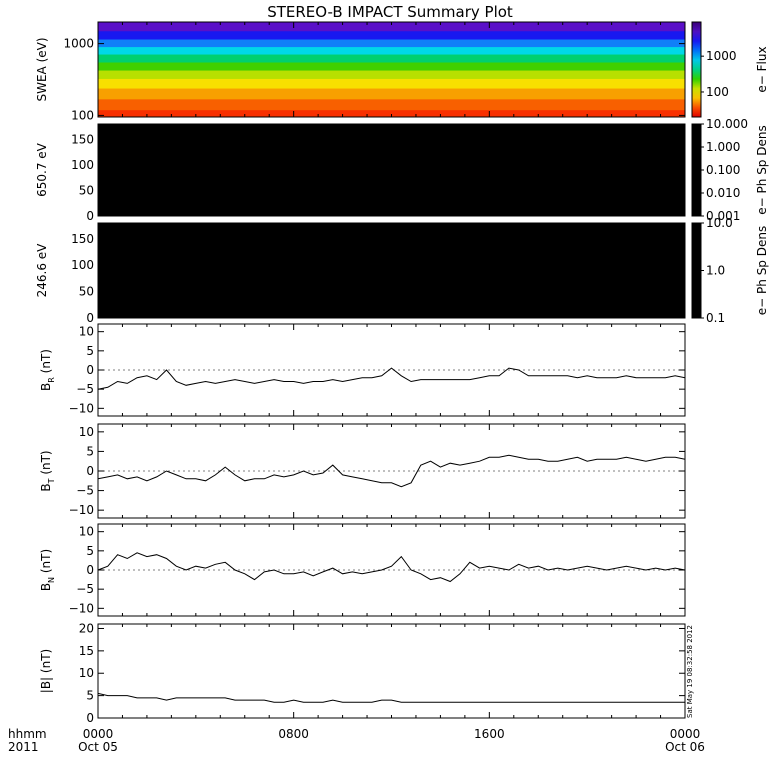 The width and height of the screenshot is (780, 784). I want to click on y-axis-label: BR (nT), so click(47, 370).